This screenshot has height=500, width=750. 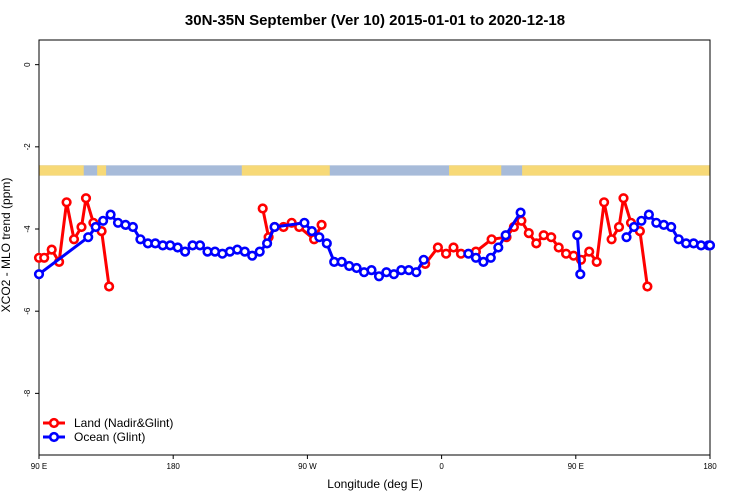 I want to click on ocean-band, so click(x=374, y=170).